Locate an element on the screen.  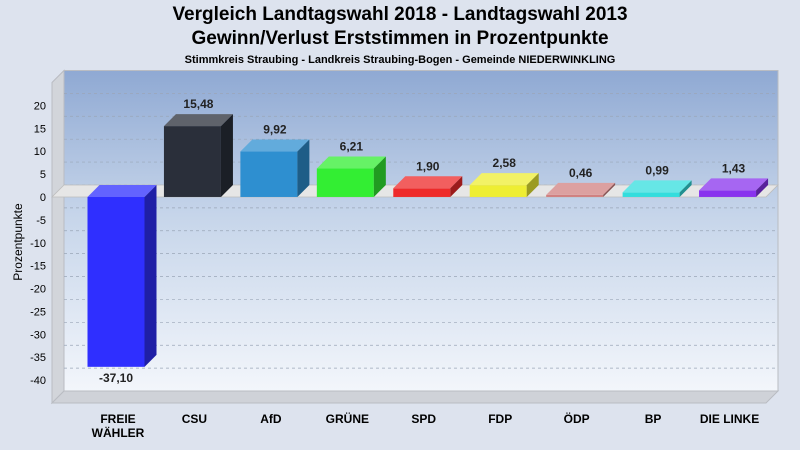
x-tick-label: GRÜNE is located at coordinates (347, 418).